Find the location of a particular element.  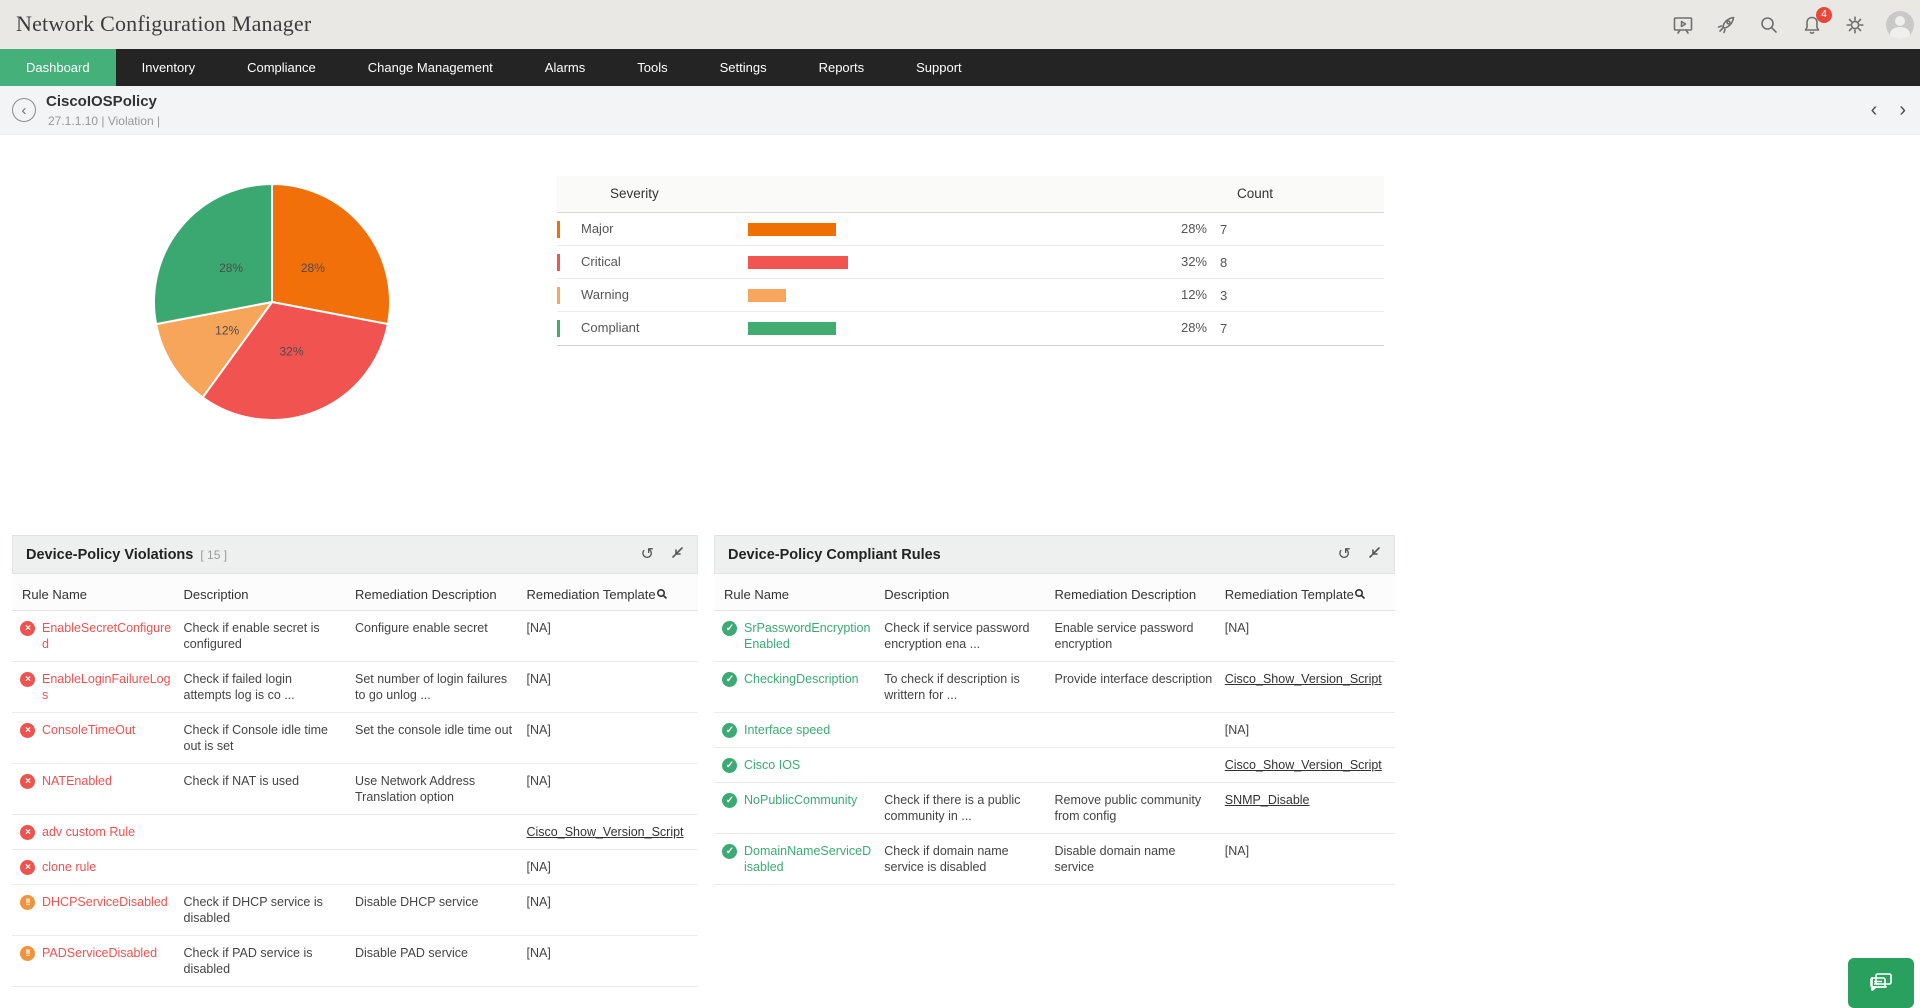

tab-reports: Reports is located at coordinates (841, 67).